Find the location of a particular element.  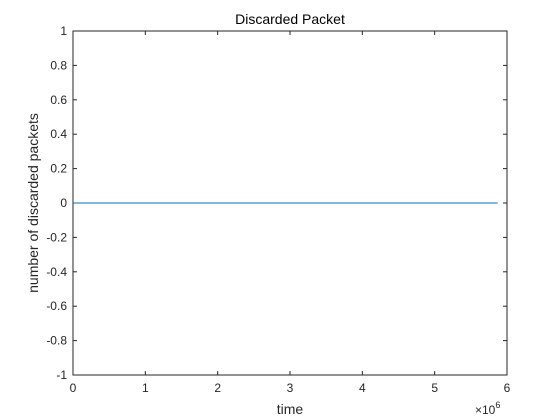

x-tick-labels: 0 1 2 3 4 5 6 is located at coordinates (290, 388).